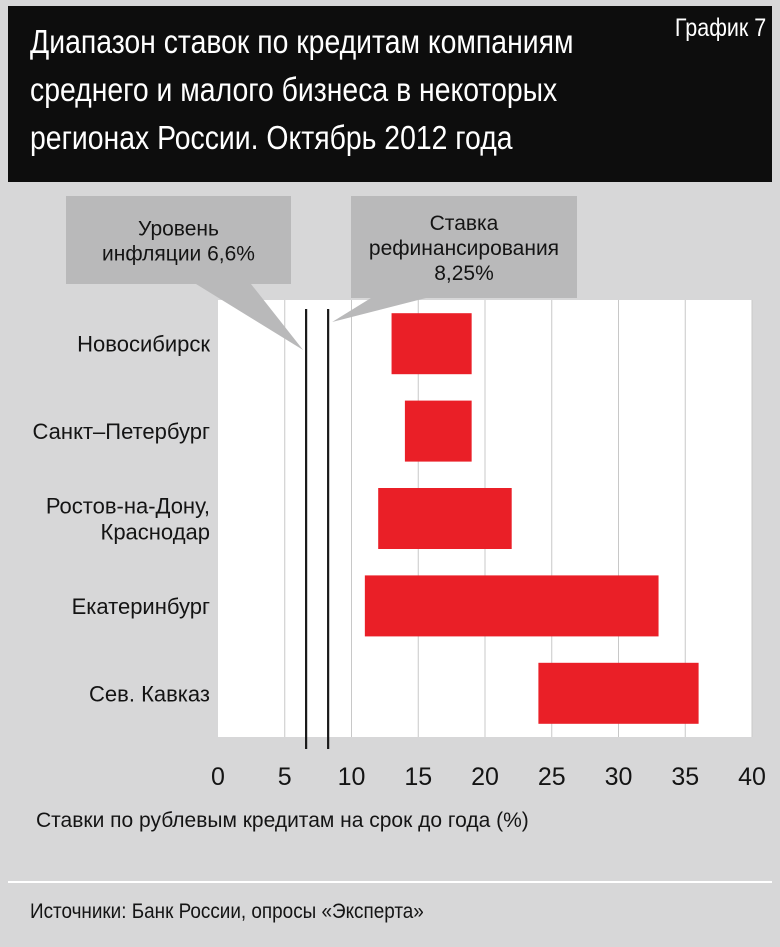  I want to click on category-label: Новосибирск, so click(143, 344).